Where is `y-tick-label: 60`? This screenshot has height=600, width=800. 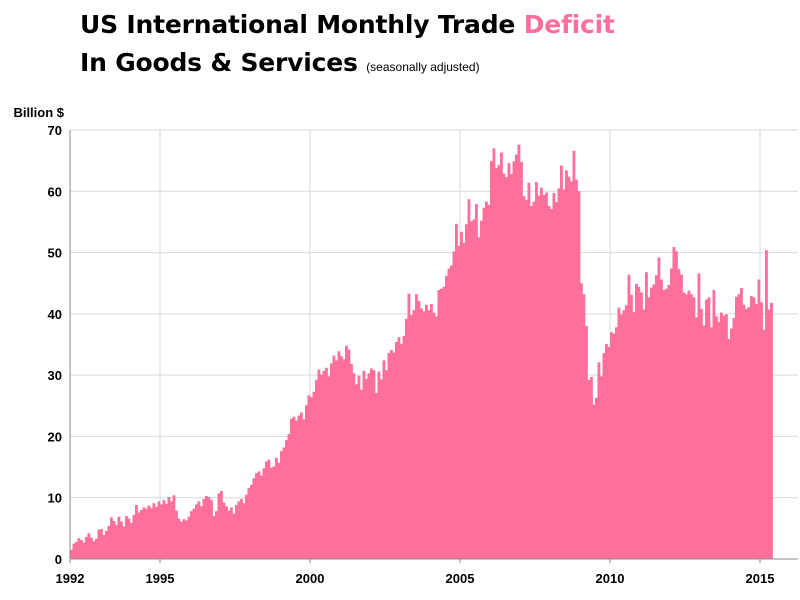 y-tick-label: 60 is located at coordinates (55, 191).